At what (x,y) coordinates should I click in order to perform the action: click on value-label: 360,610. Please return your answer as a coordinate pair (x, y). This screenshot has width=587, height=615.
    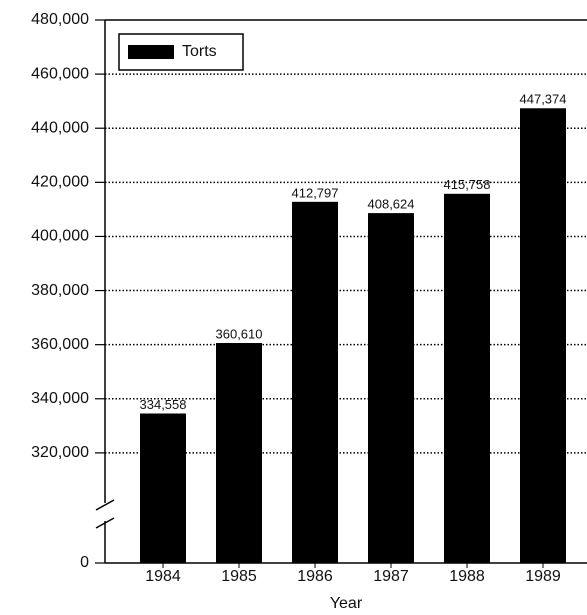
    Looking at the image, I should click on (239, 333).